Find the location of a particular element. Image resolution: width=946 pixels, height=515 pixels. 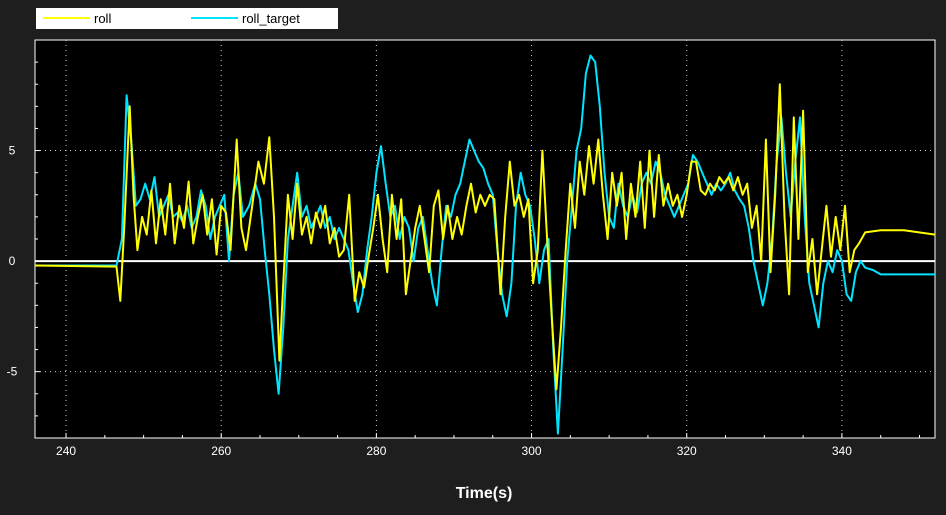

y-tick-label: 5 is located at coordinates (12, 151).